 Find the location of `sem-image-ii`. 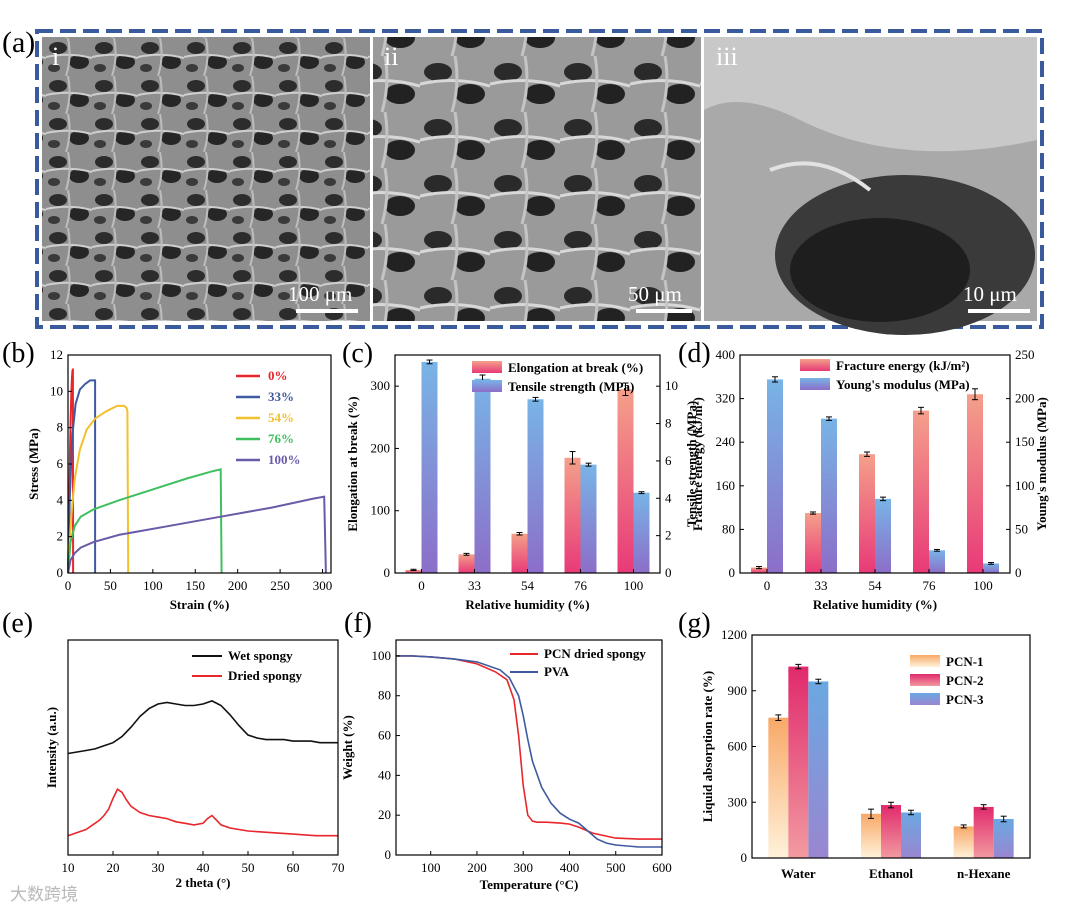

sem-image-ii is located at coordinates (537, 179).